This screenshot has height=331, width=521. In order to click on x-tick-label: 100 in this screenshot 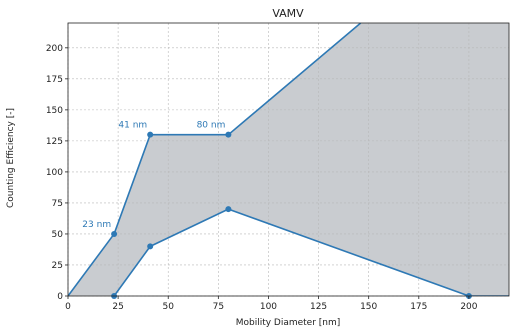, I will do `click(268, 307)`.